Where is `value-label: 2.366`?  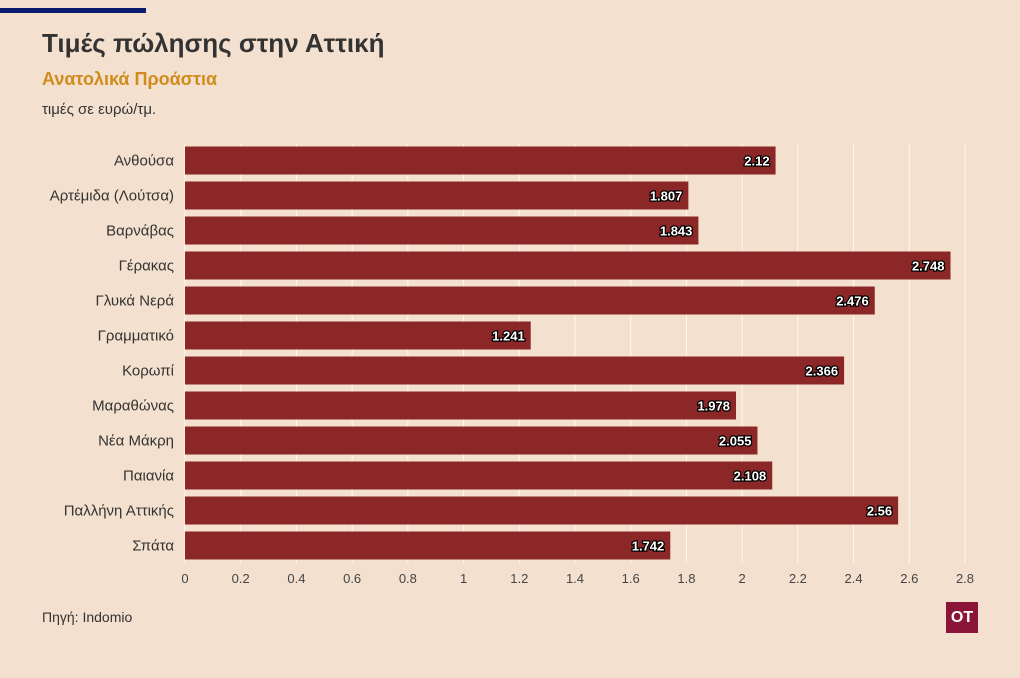
value-label: 2.366 is located at coordinates (822, 371).